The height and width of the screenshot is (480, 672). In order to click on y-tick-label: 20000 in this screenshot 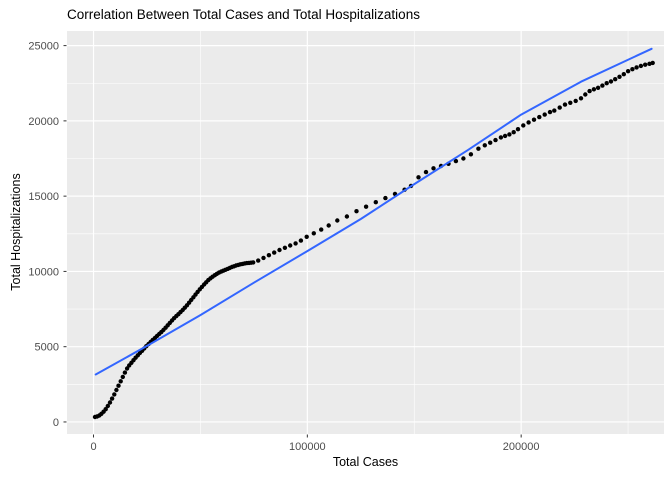, I will do `click(43, 122)`.